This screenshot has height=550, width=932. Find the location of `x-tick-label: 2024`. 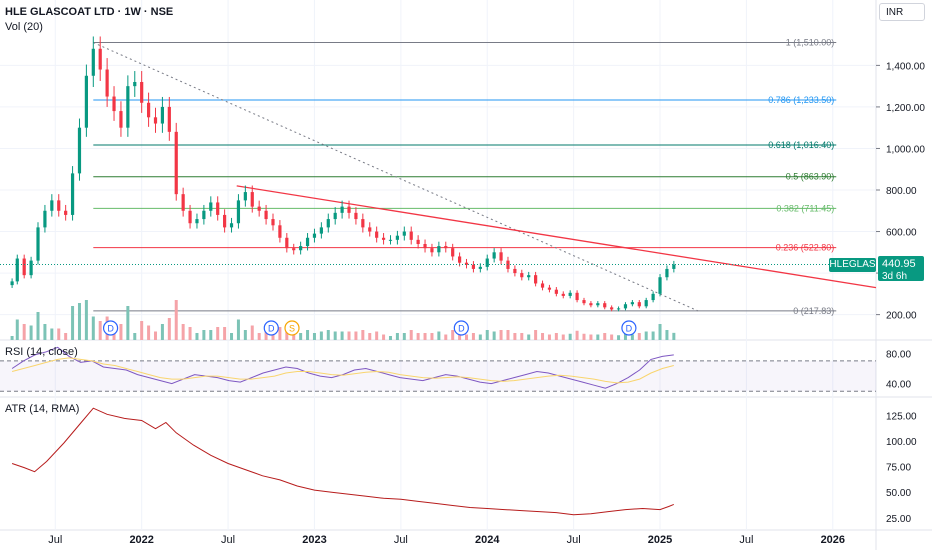

x-tick-label: 2024 is located at coordinates (487, 540).